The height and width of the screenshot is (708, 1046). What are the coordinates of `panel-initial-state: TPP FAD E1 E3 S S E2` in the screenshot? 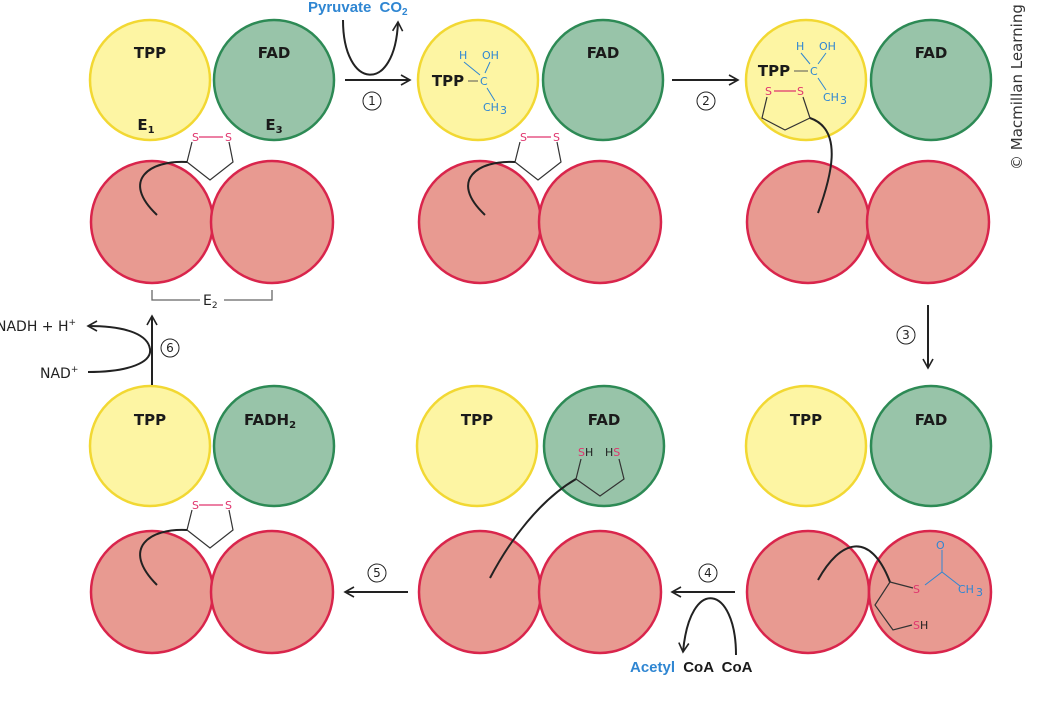 It's located at (212, 164).